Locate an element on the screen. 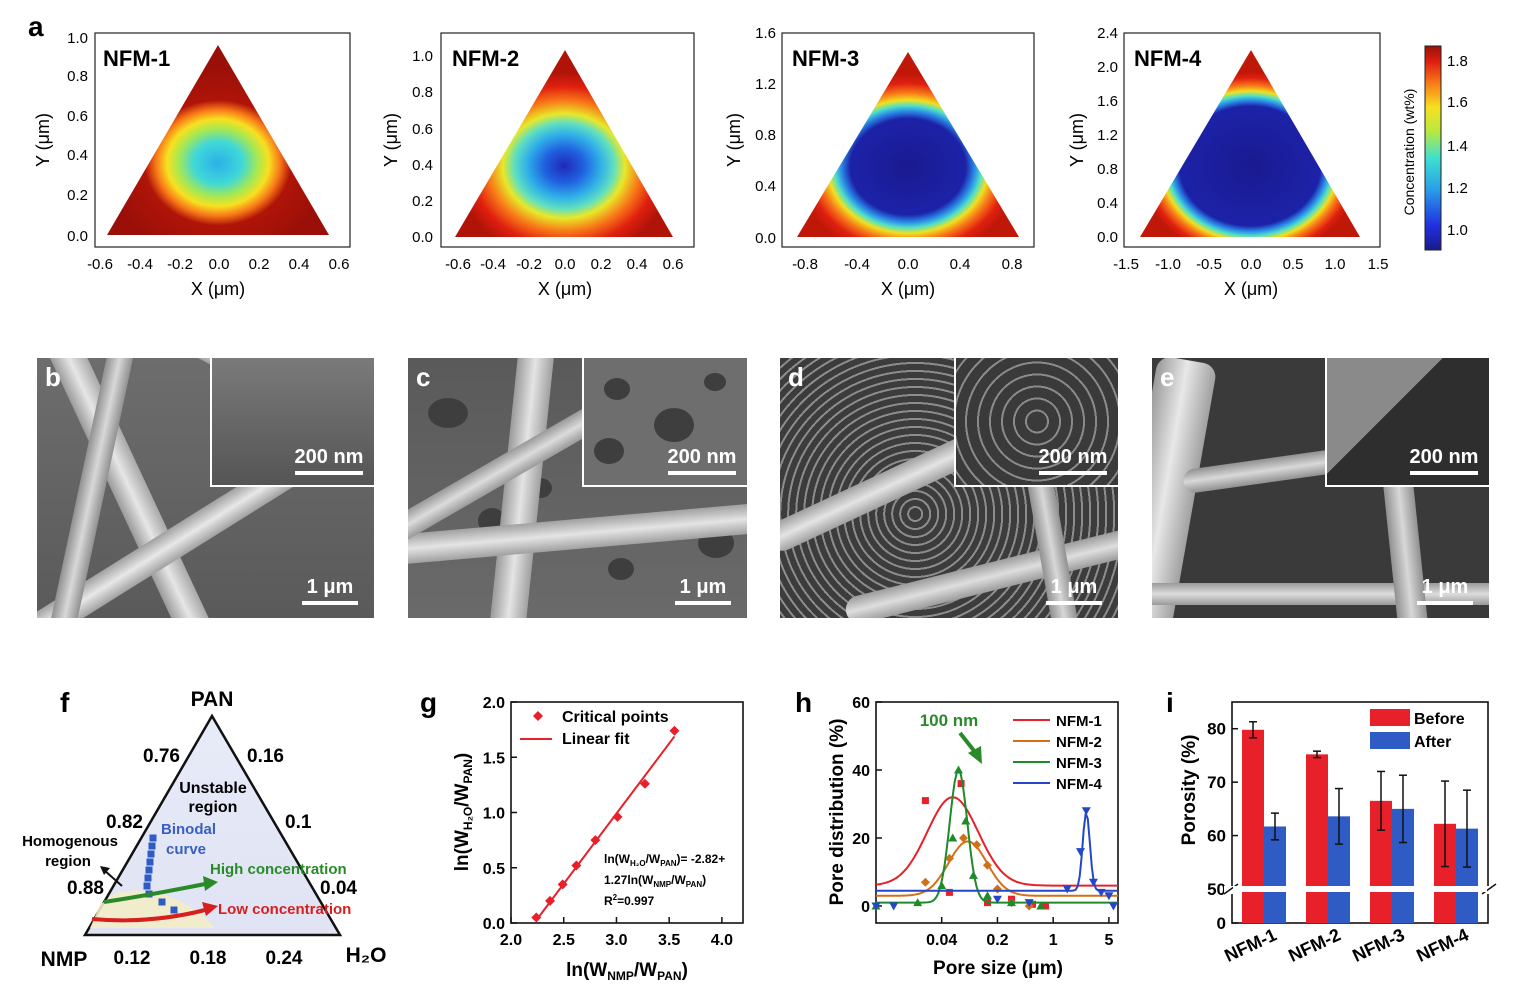 The height and width of the screenshot is (1003, 1520). x-tick-label: NFM-4 is located at coordinates (1442, 944).